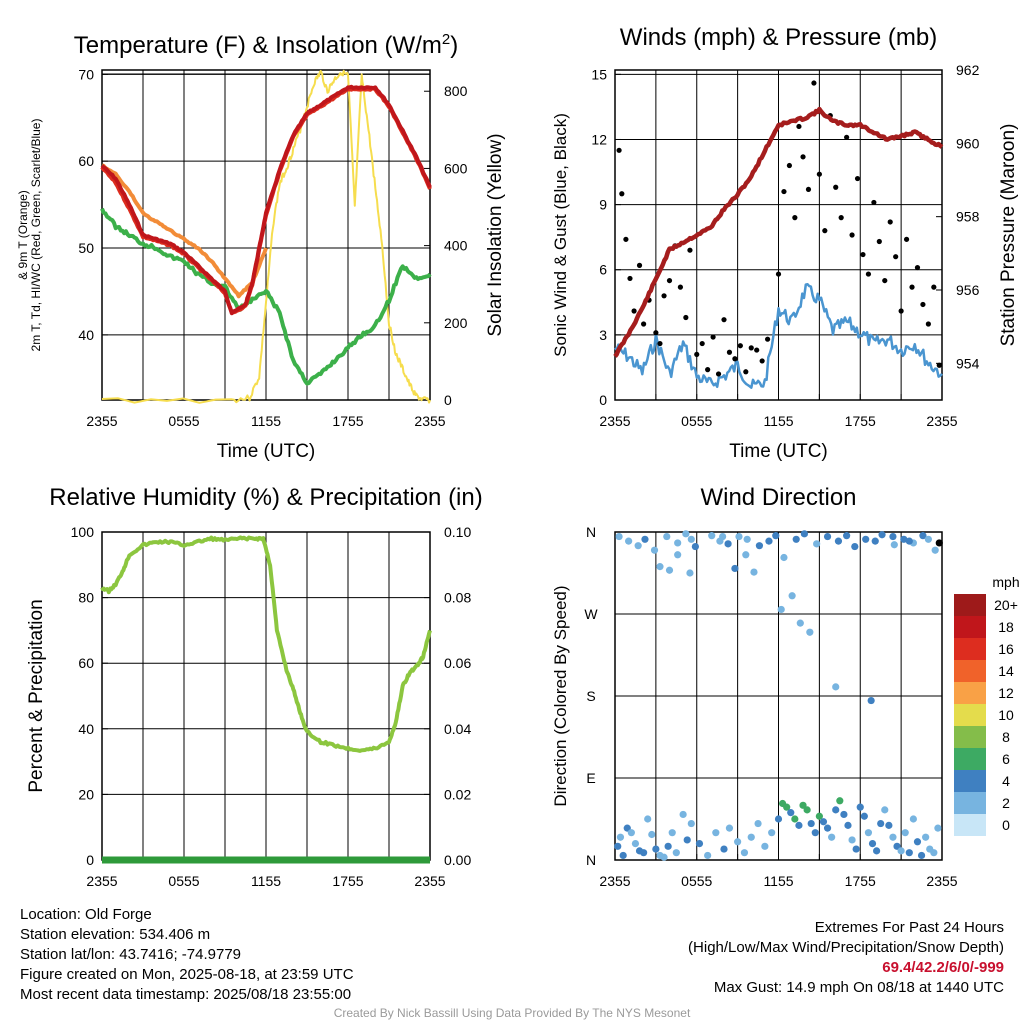 Image resolution: width=1024 pixels, height=1024 pixels. I want to click on colorbar-title: mph, so click(1005, 582).